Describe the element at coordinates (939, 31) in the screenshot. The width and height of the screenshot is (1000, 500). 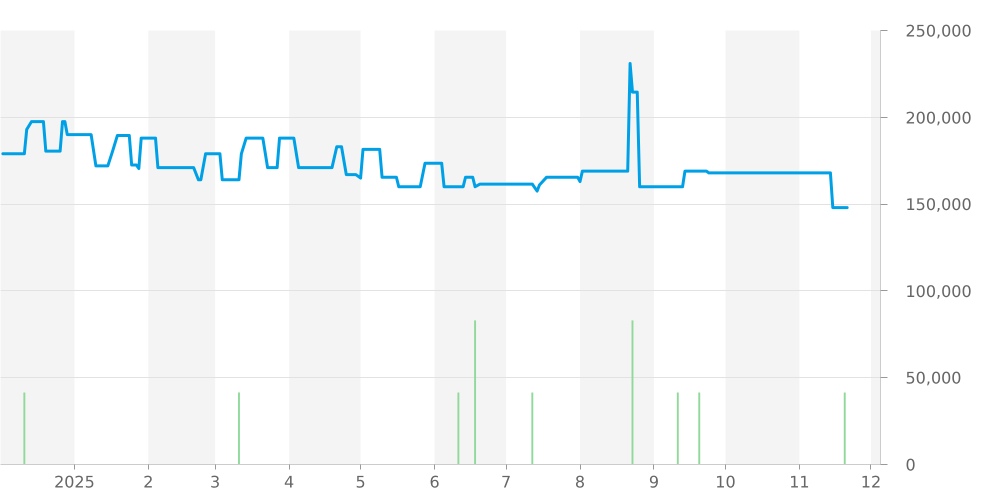
I see `y-tick-label: 250,000` at that location.